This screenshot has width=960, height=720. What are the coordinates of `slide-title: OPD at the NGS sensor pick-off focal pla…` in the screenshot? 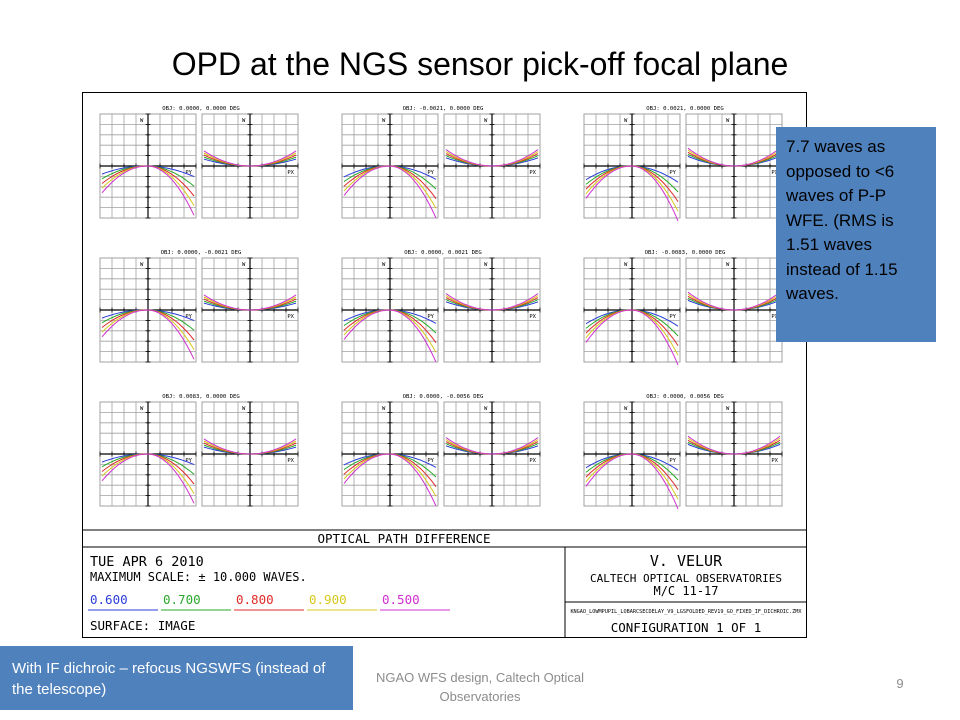 It's located at (480, 64).